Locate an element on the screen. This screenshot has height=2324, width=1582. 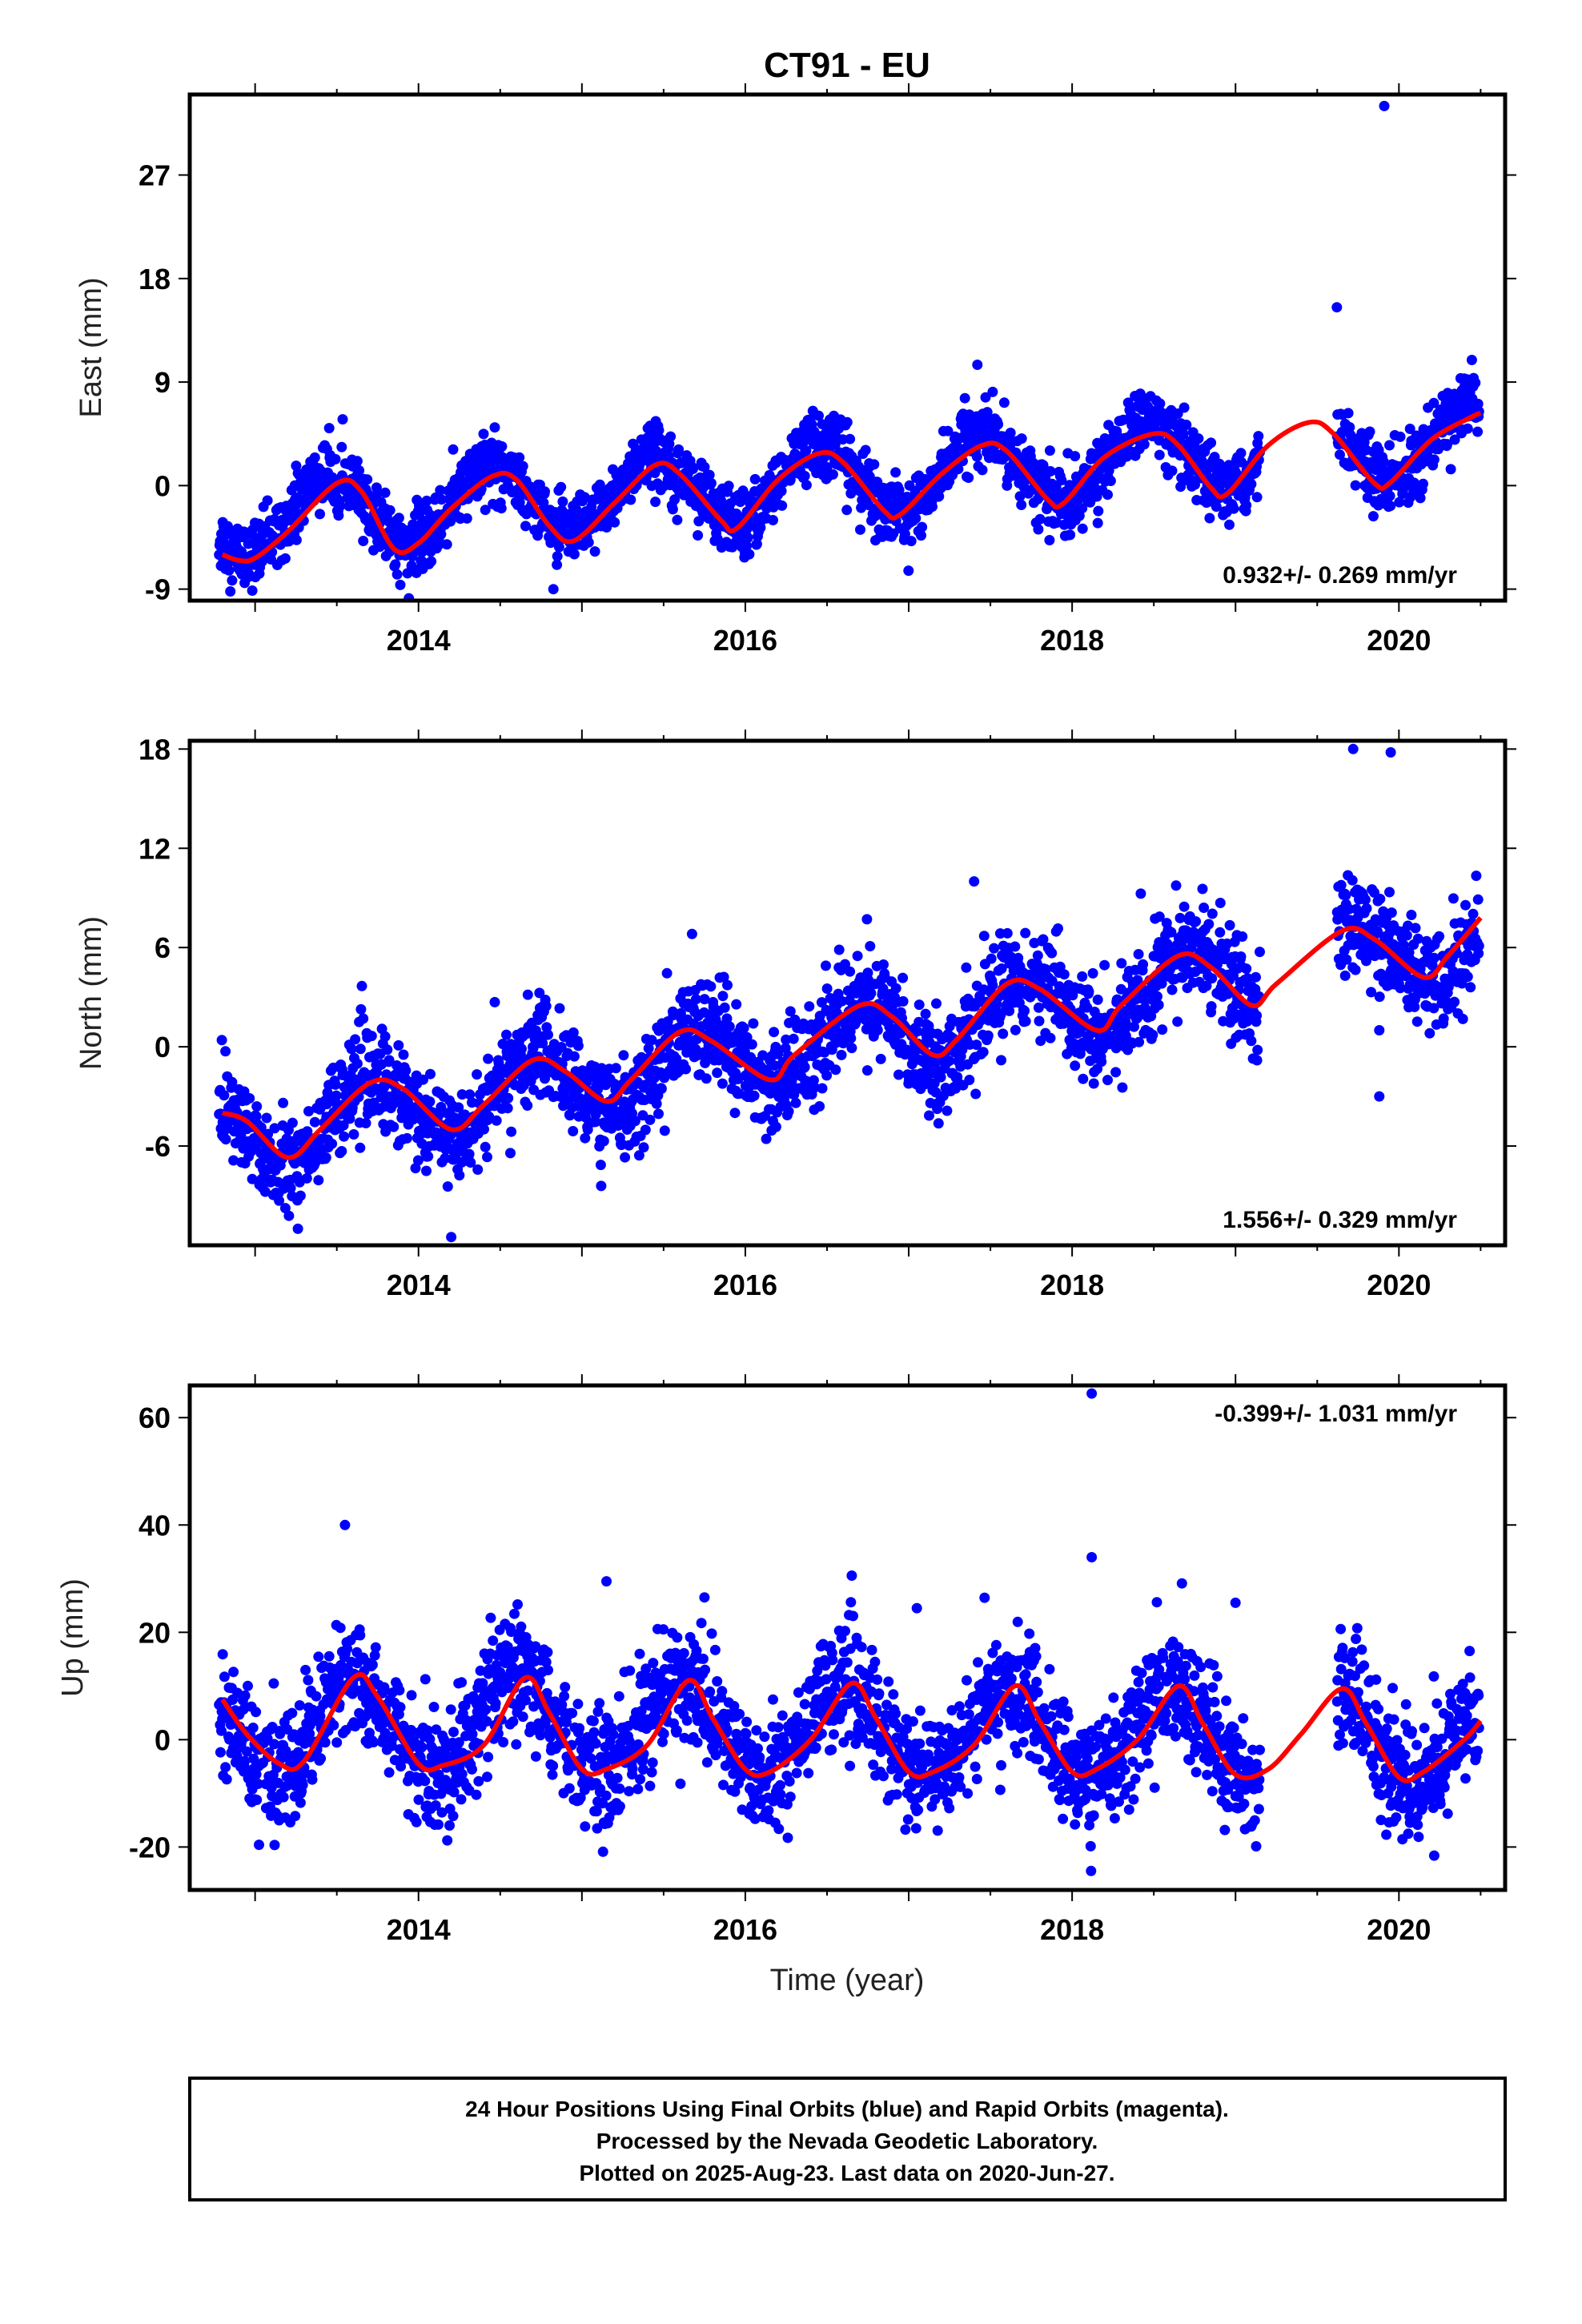
x-tick-label: 2018 is located at coordinates (1072, 1929).